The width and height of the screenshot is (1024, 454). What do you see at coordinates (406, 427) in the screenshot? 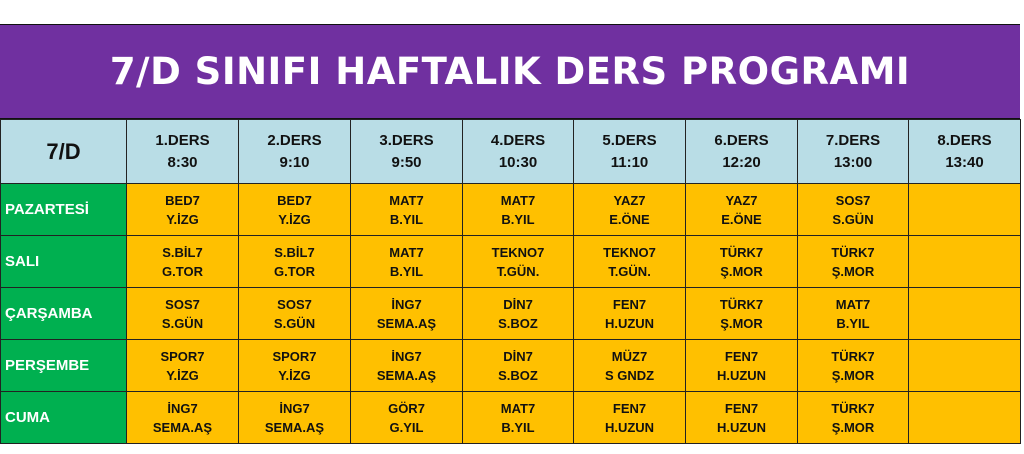
I see `lesson-teacher: G.YIL` at bounding box center [406, 427].